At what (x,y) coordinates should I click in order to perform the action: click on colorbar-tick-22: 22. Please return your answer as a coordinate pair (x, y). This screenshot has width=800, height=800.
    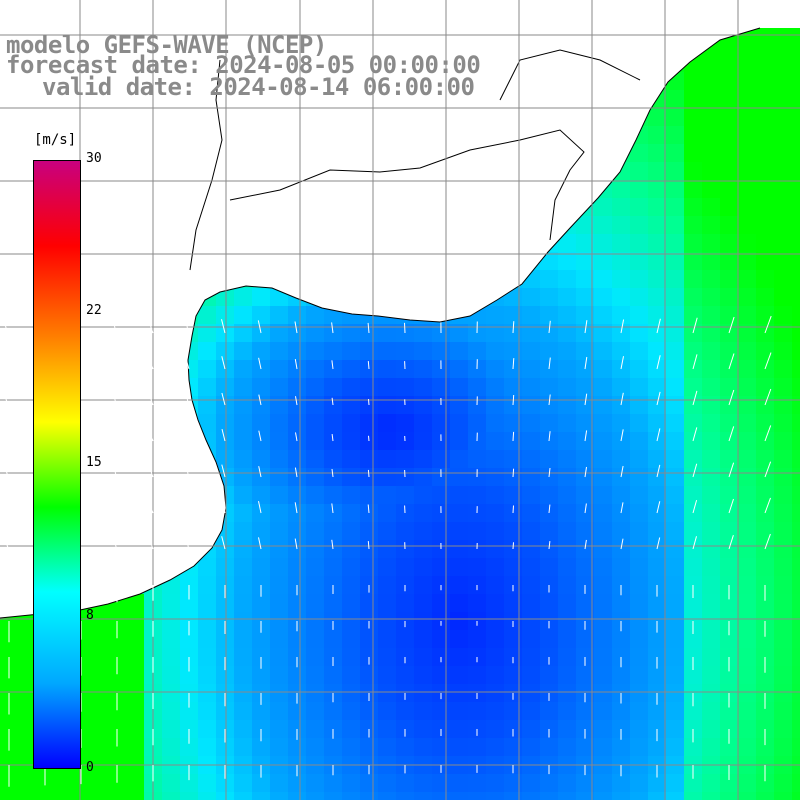
    Looking at the image, I should click on (94, 310).